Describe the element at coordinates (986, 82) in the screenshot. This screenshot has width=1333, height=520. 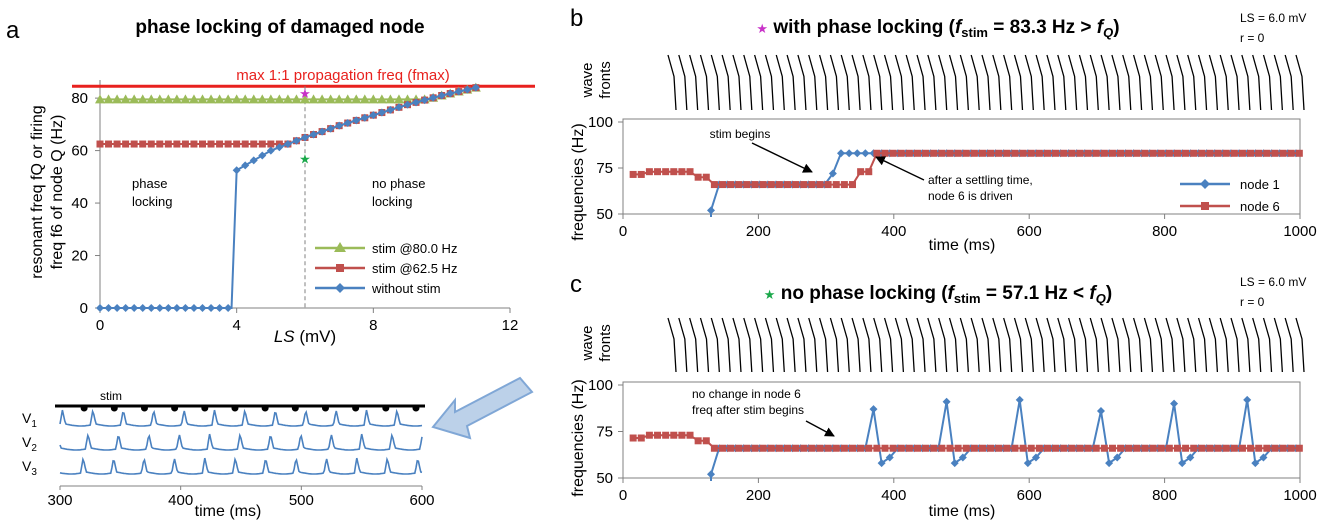
I see `panel-b-wavefronts` at that location.